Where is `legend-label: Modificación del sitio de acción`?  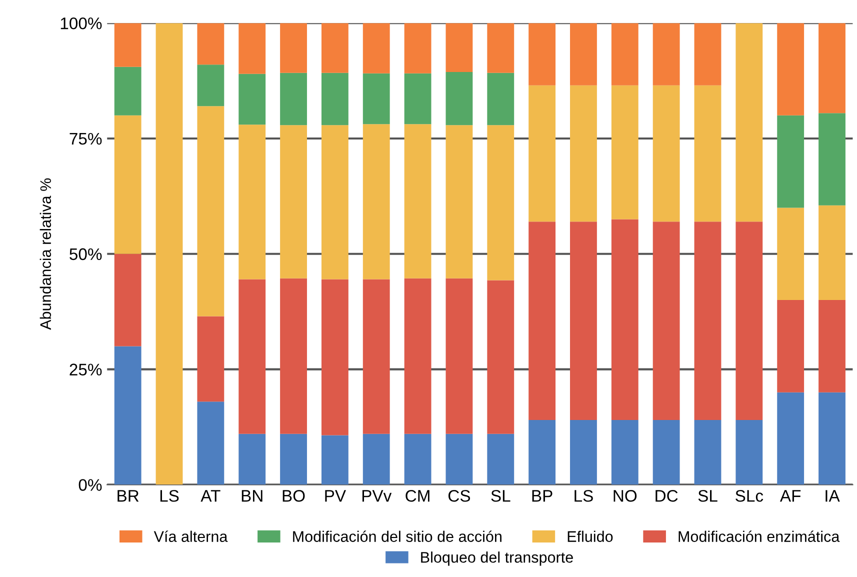
legend-label: Modificación del sitio de acción is located at coordinates (397, 536).